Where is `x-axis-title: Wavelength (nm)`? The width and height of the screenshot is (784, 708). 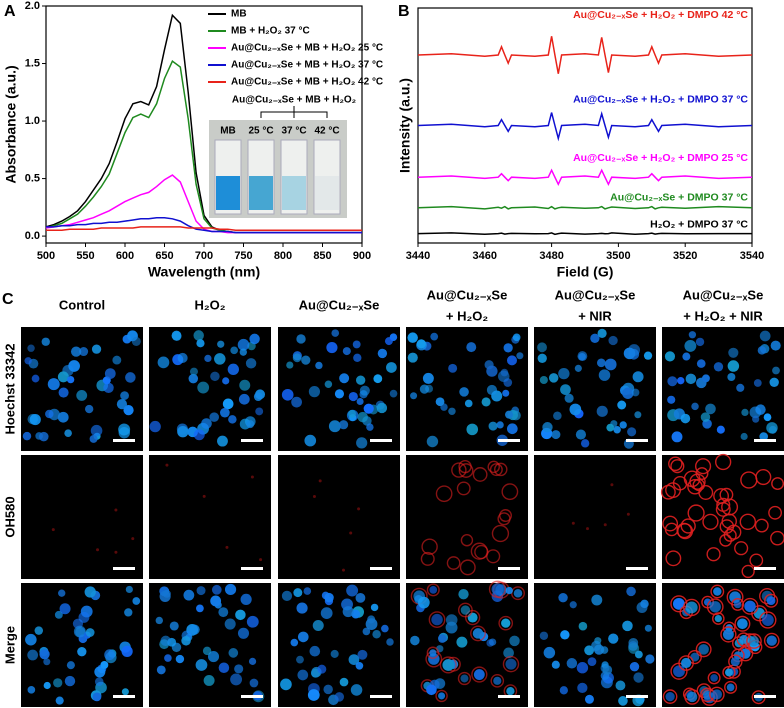
x-axis-title: Wavelength (nm) is located at coordinates (204, 272).